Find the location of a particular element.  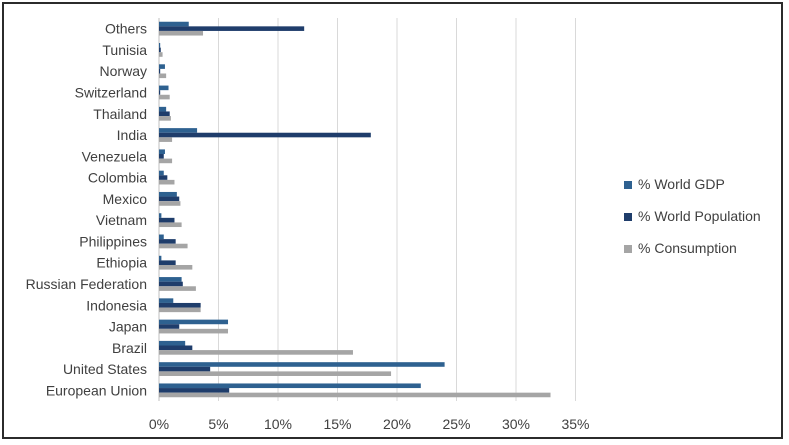

bar-tunisia-world-gdp is located at coordinates (160, 45).